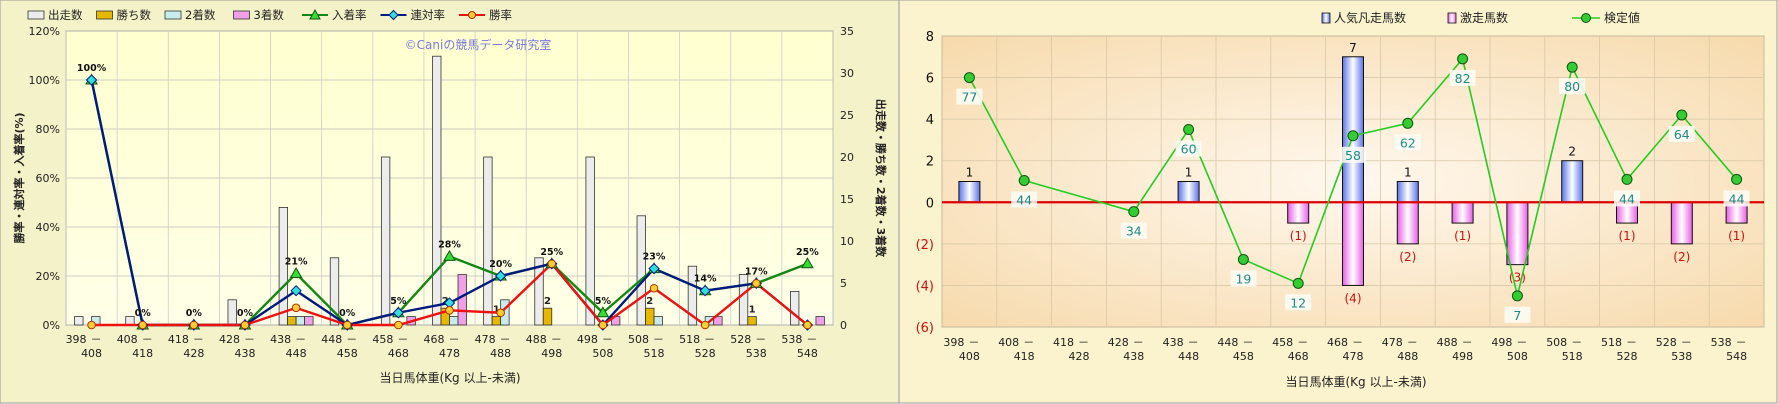 This screenshot has width=1778, height=404. I want to click on chart1-x-label-high: 468, so click(398, 353).